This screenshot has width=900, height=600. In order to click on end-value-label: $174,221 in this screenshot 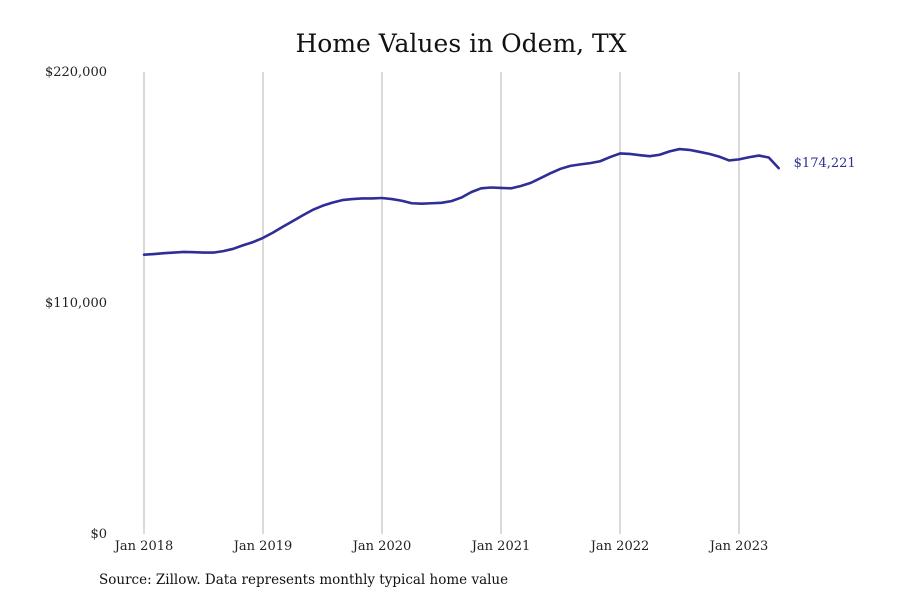, I will do `click(825, 163)`.